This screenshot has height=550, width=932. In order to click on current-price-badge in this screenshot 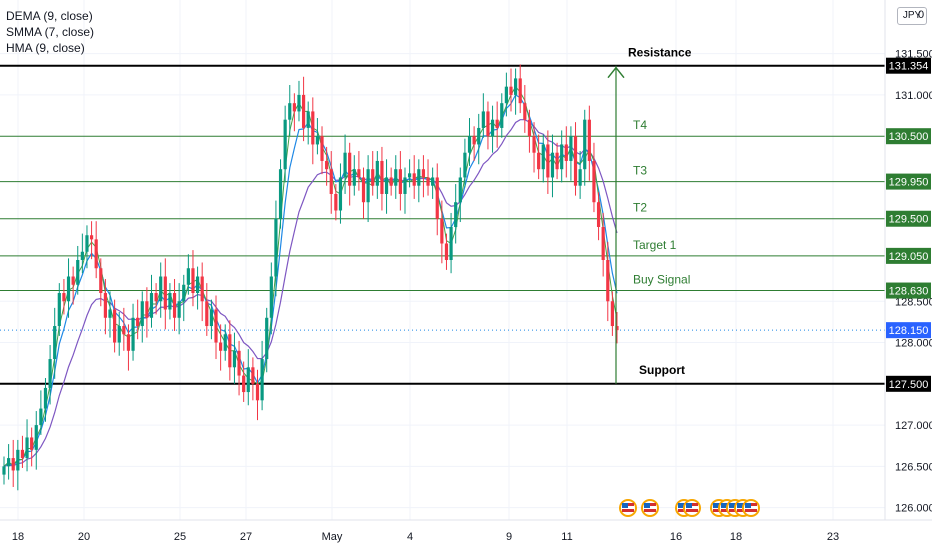, I will do `click(908, 330)`.